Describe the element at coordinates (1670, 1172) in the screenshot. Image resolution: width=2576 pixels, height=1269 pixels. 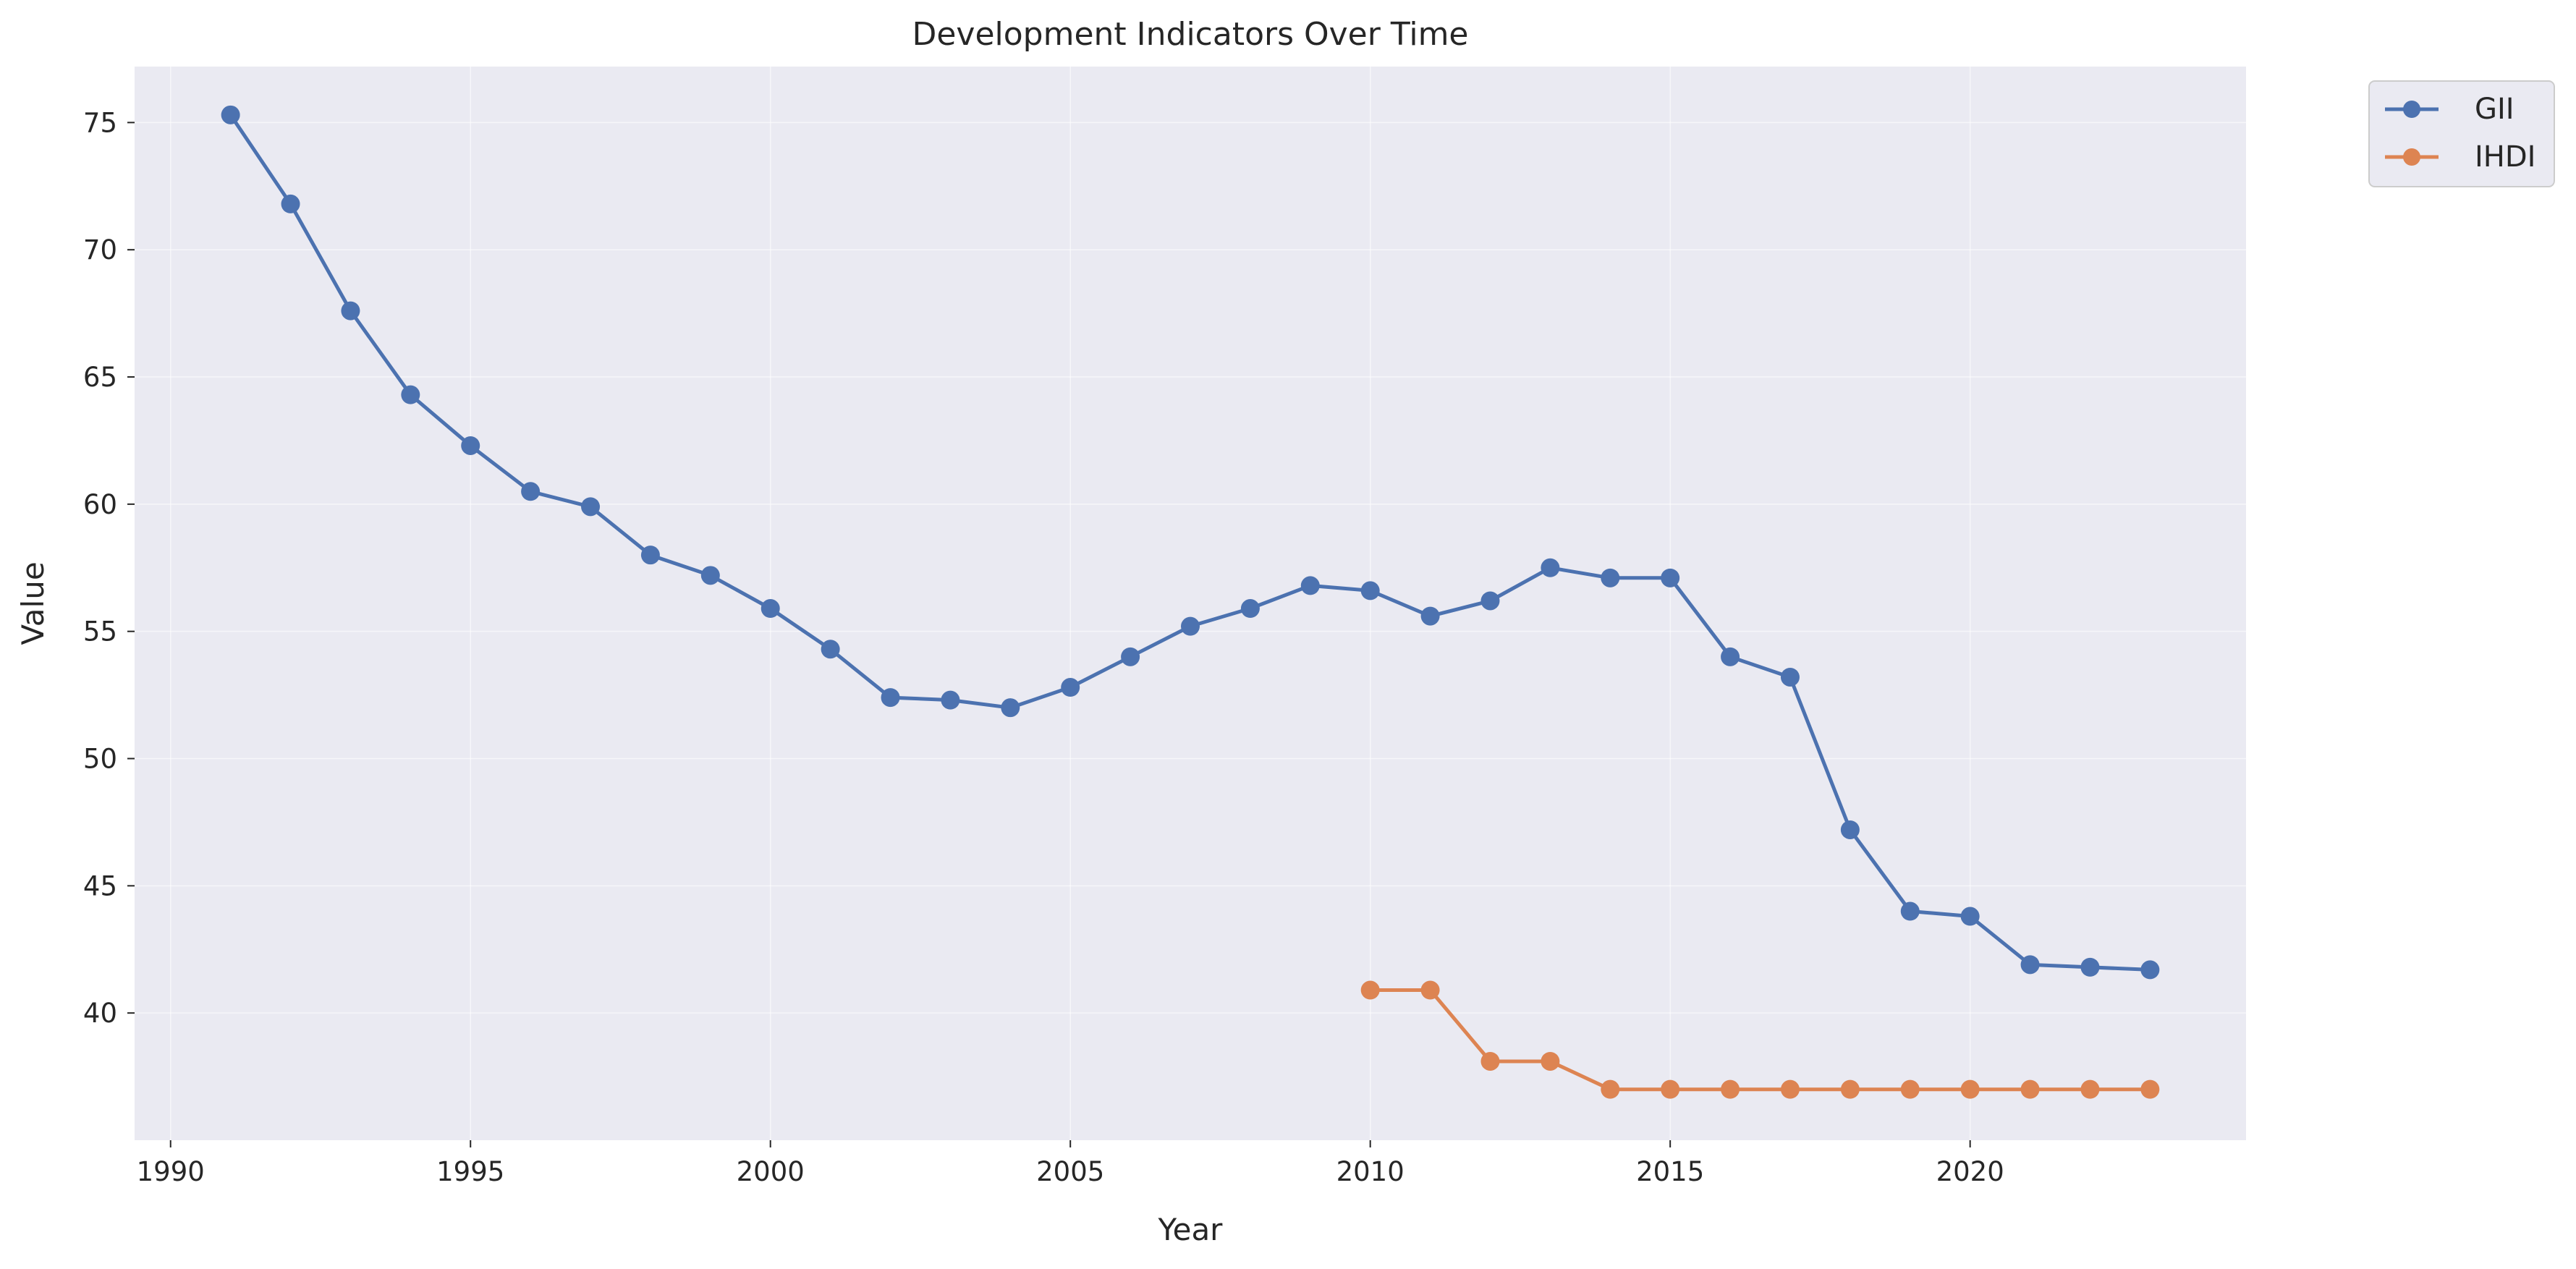
I see `x-tick-label-2015: 2015` at that location.